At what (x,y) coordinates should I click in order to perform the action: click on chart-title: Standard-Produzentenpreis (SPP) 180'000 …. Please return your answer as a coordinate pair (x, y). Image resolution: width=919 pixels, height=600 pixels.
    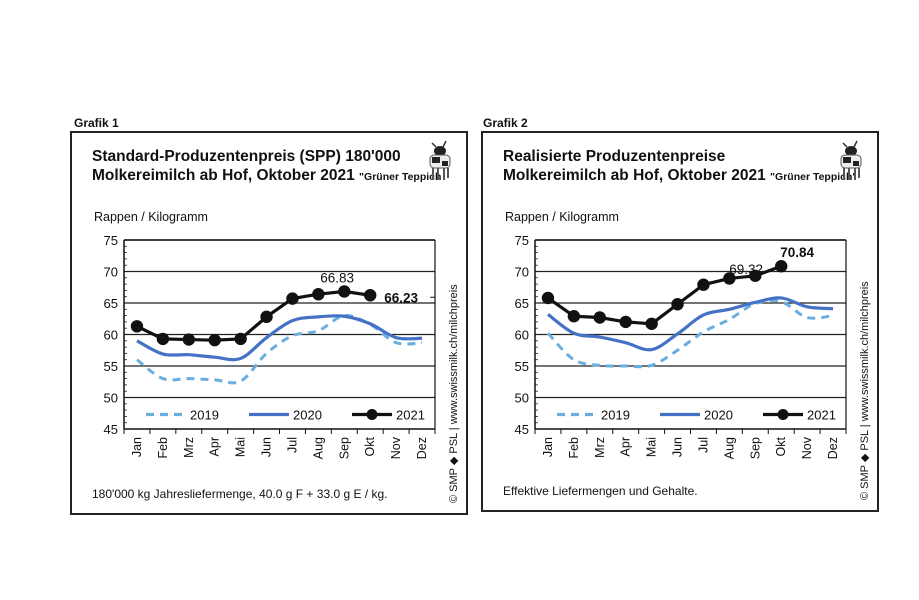
    Looking at the image, I should click on (266, 167).